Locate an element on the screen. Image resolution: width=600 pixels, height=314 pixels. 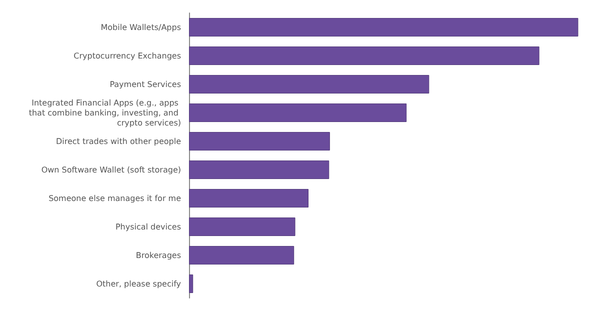
y-tick-label: Other, please specify is located at coordinates (139, 283).